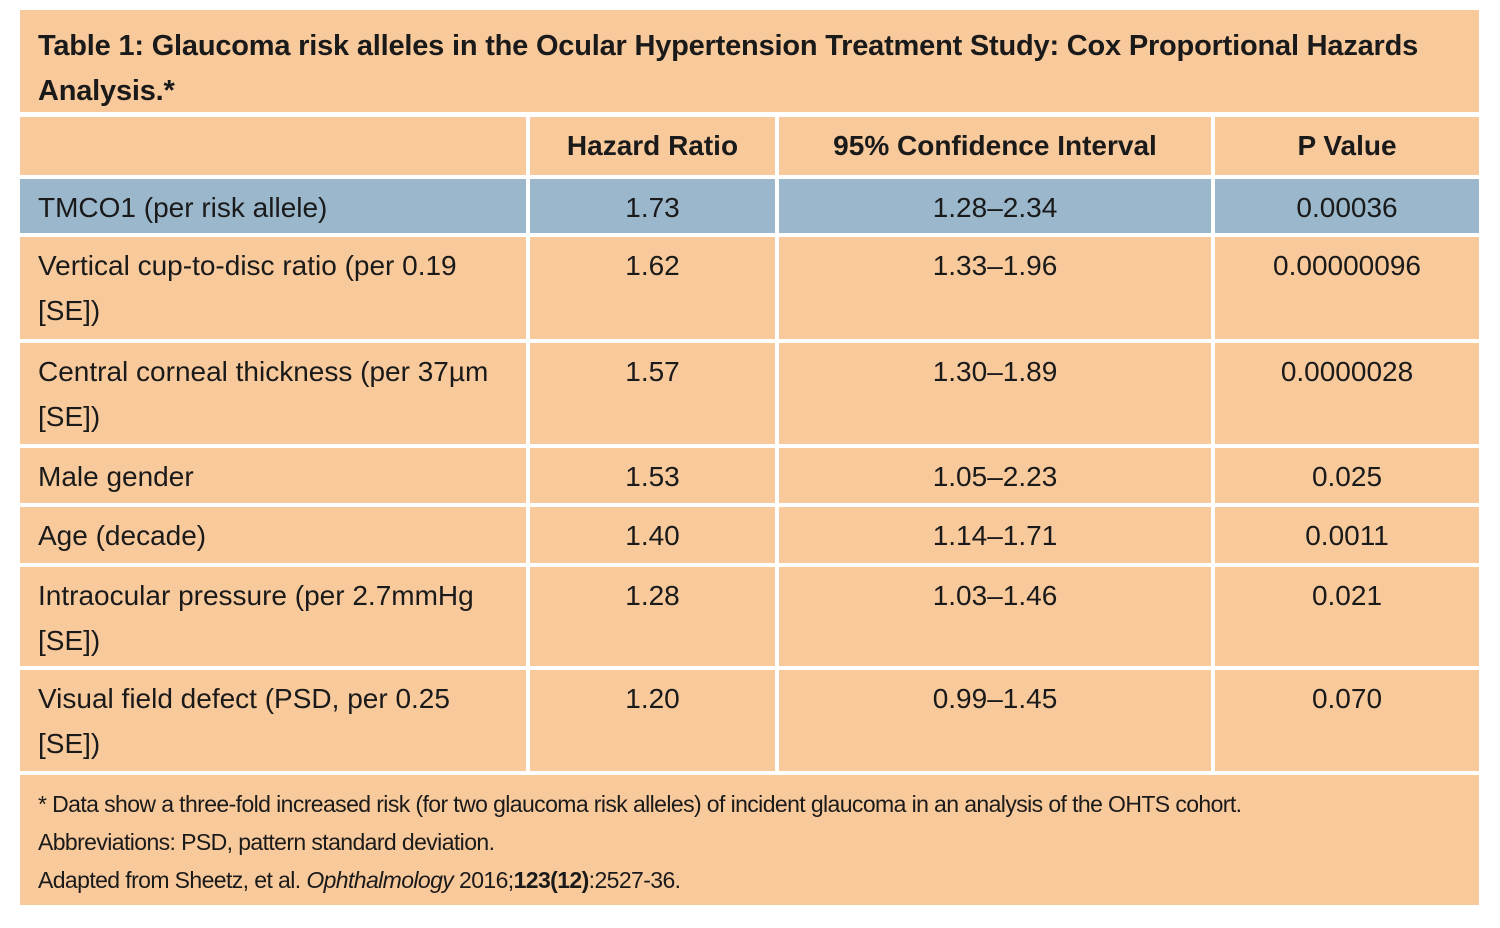 This screenshot has width=1500, height=928. Describe the element at coordinates (1347, 475) in the screenshot. I see `p-value: 0.025` at that location.